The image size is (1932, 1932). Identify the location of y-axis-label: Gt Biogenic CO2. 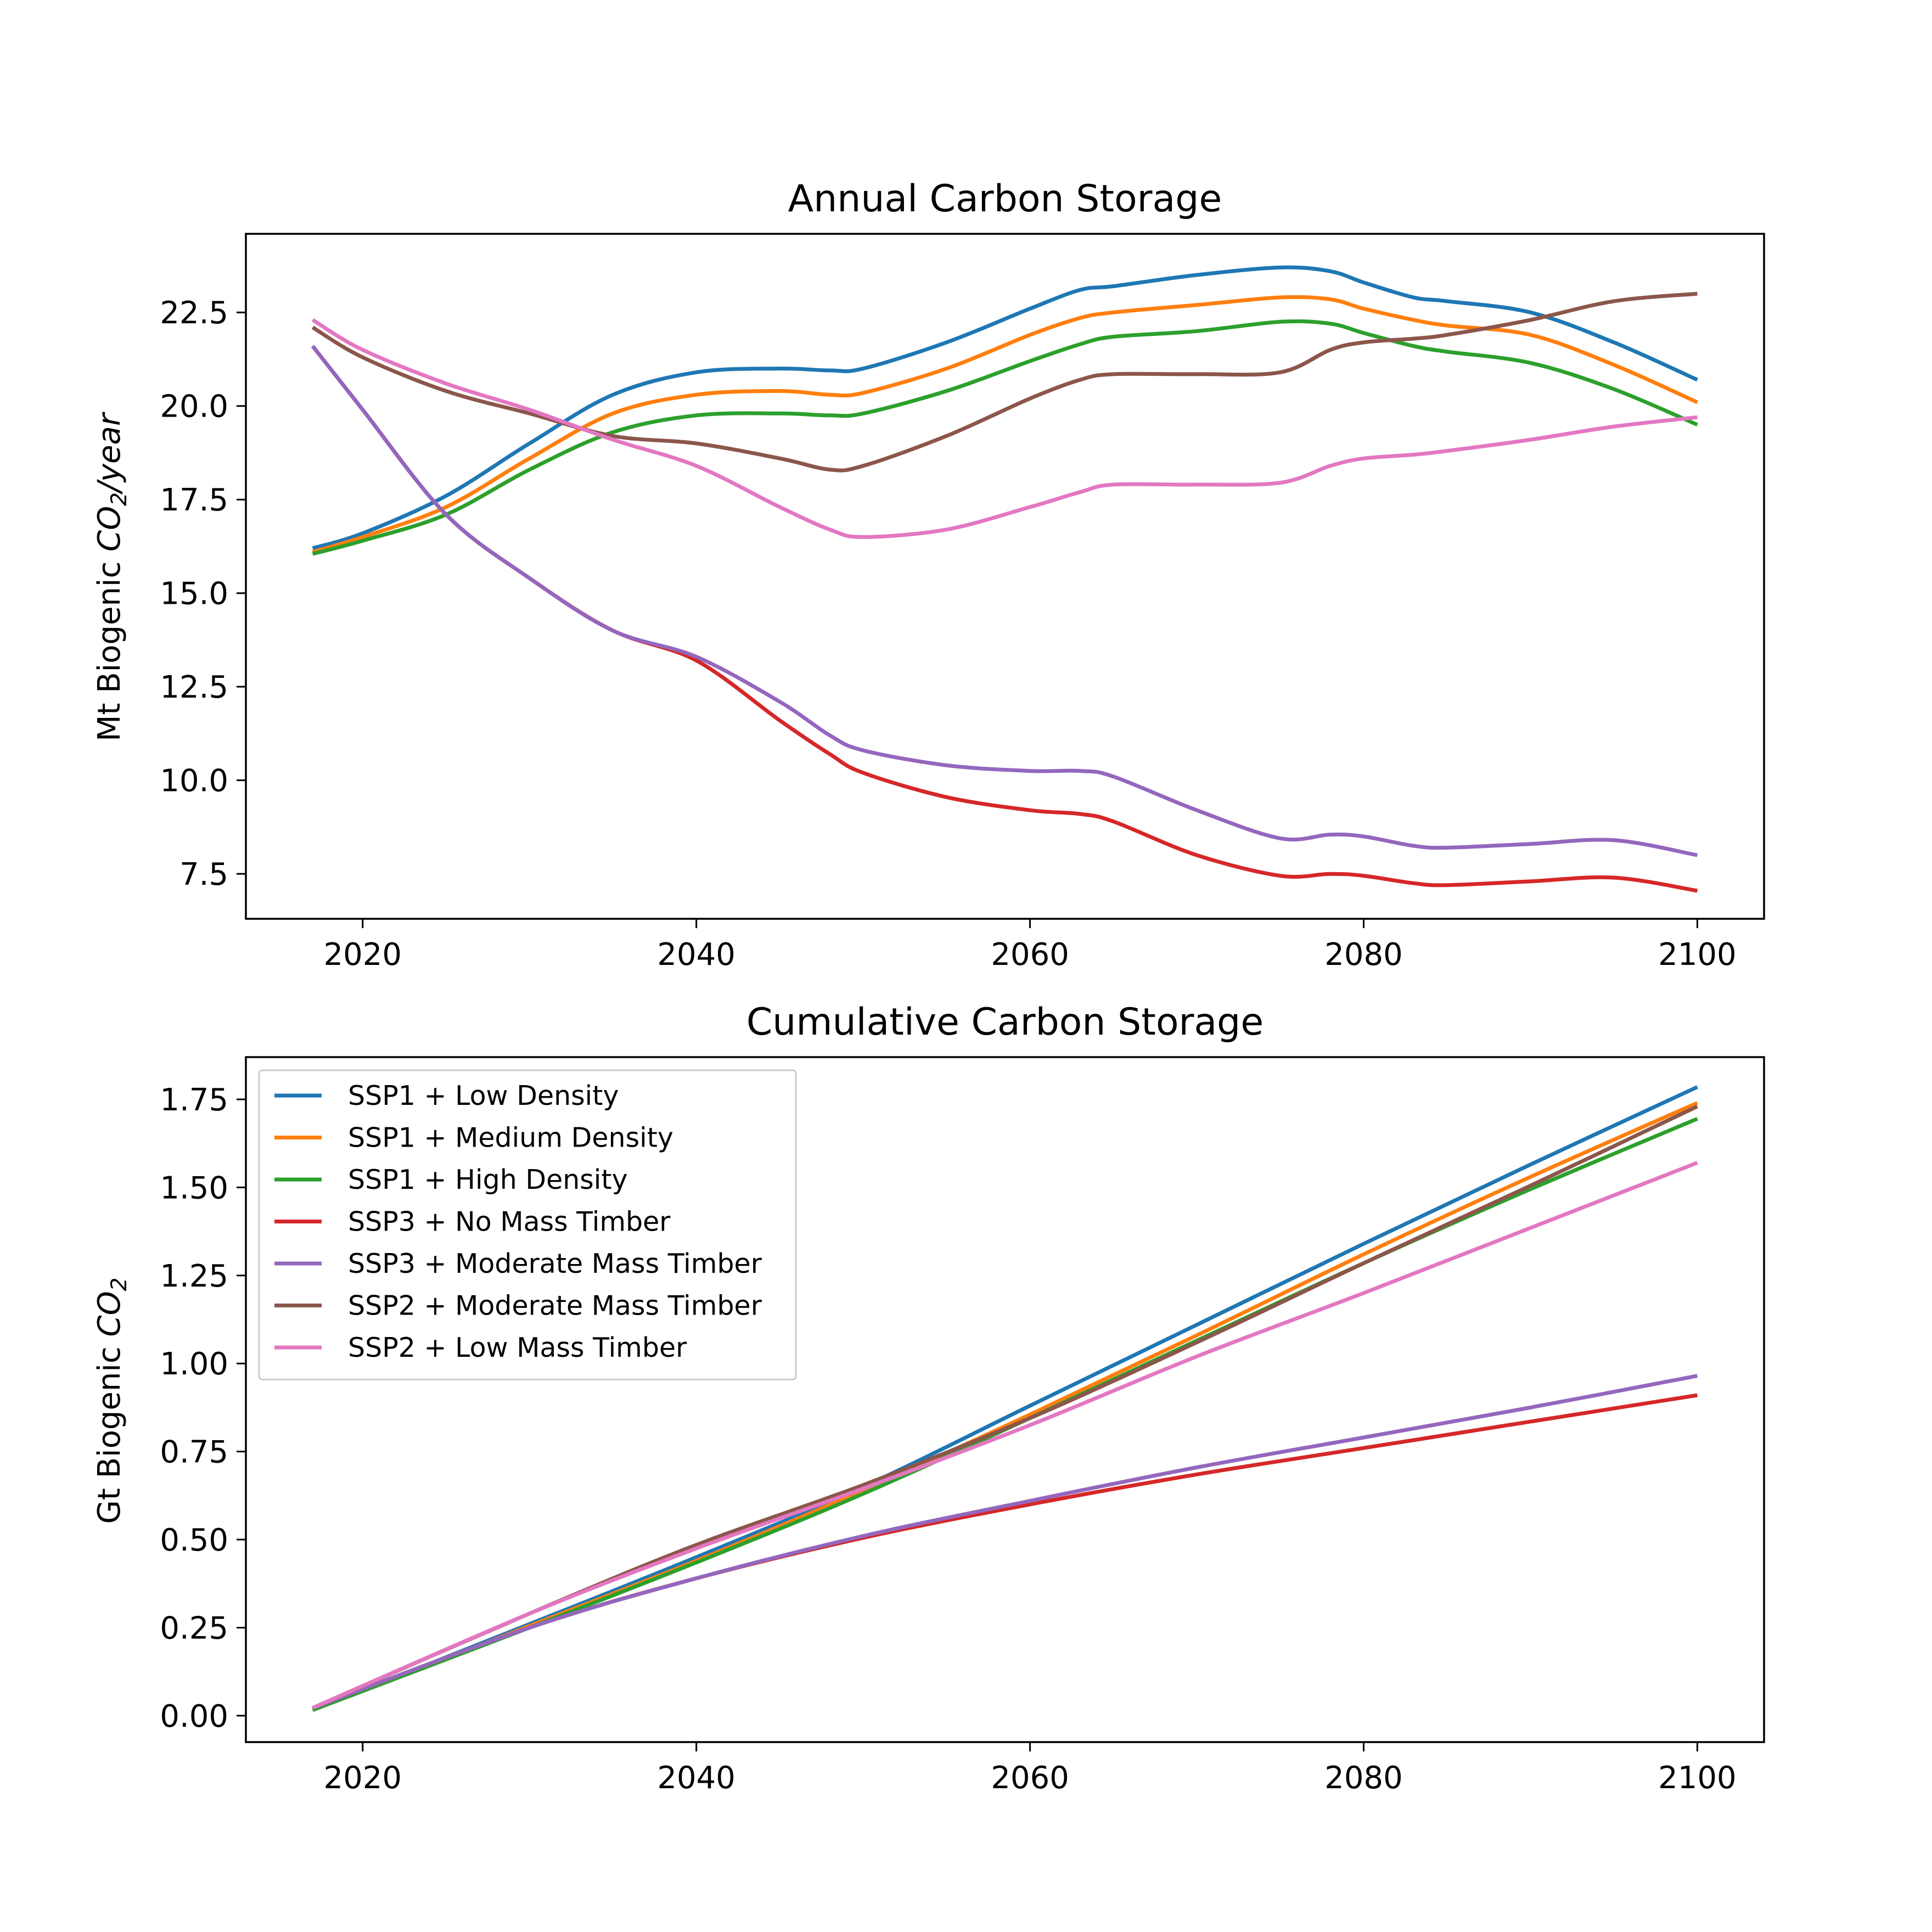
(112, 1400).